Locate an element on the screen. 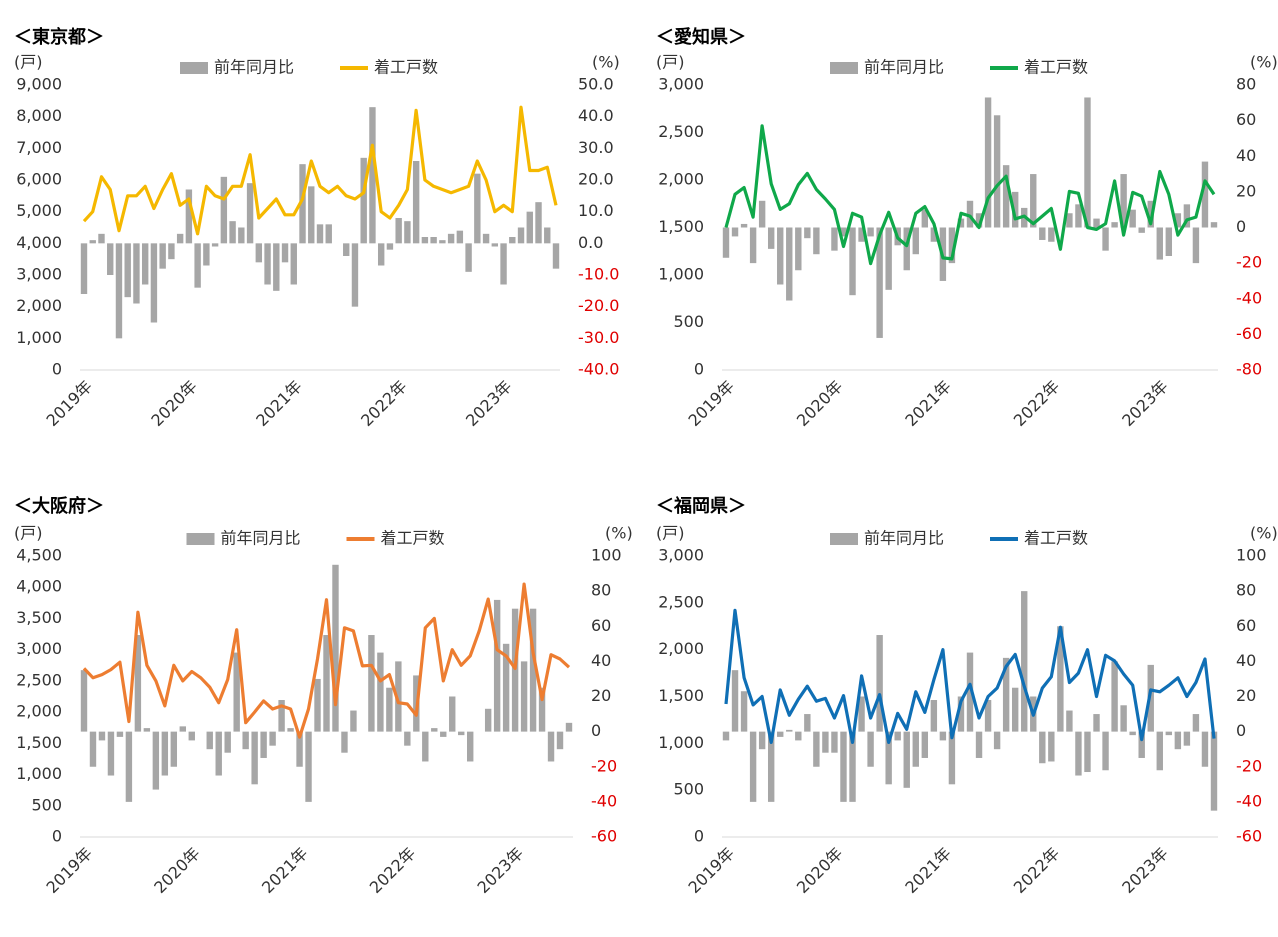 The width and height of the screenshot is (1278, 937). legend-label: 着工戸数 is located at coordinates (1056, 67).